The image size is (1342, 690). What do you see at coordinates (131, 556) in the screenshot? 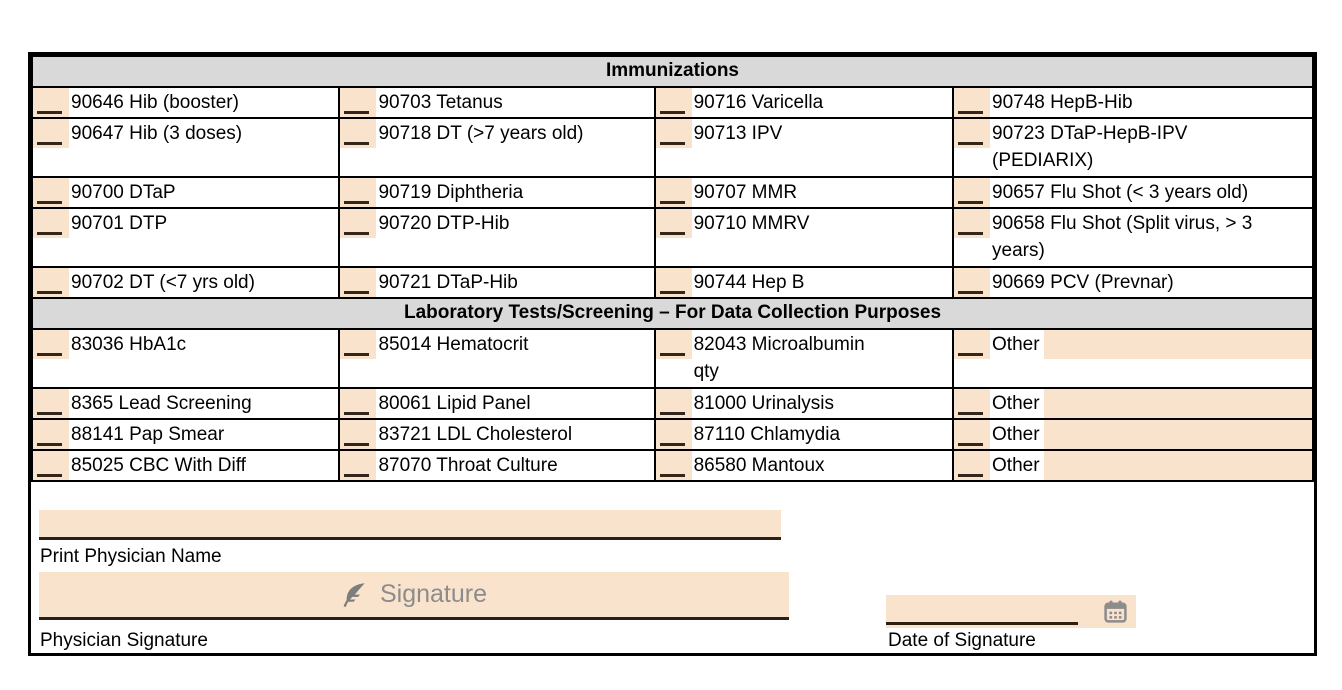
I see `print-physician-name-label: Print Physician Name` at bounding box center [131, 556].